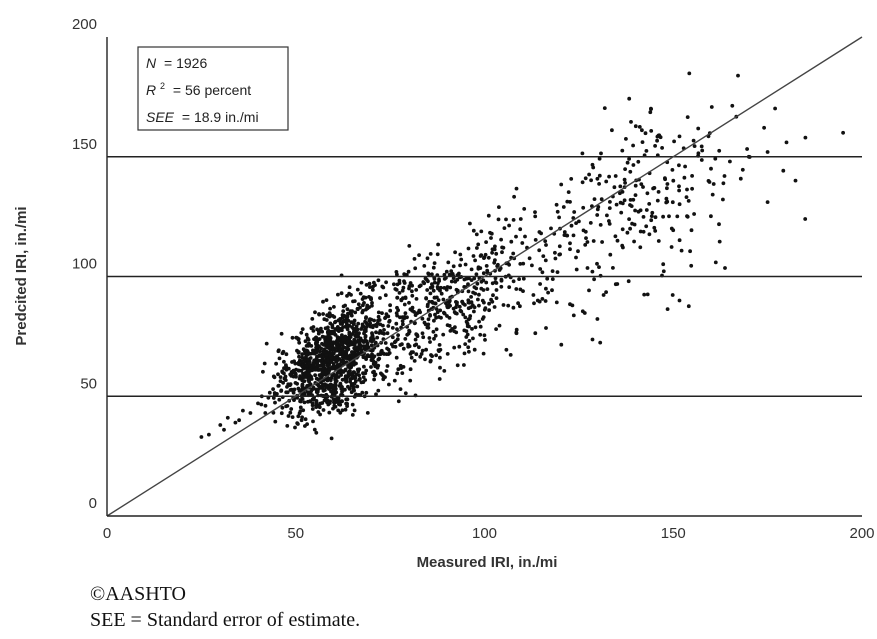 The image size is (877, 639). What do you see at coordinates (107, 533) in the screenshot?
I see `x-tick-label: 0` at bounding box center [107, 533].